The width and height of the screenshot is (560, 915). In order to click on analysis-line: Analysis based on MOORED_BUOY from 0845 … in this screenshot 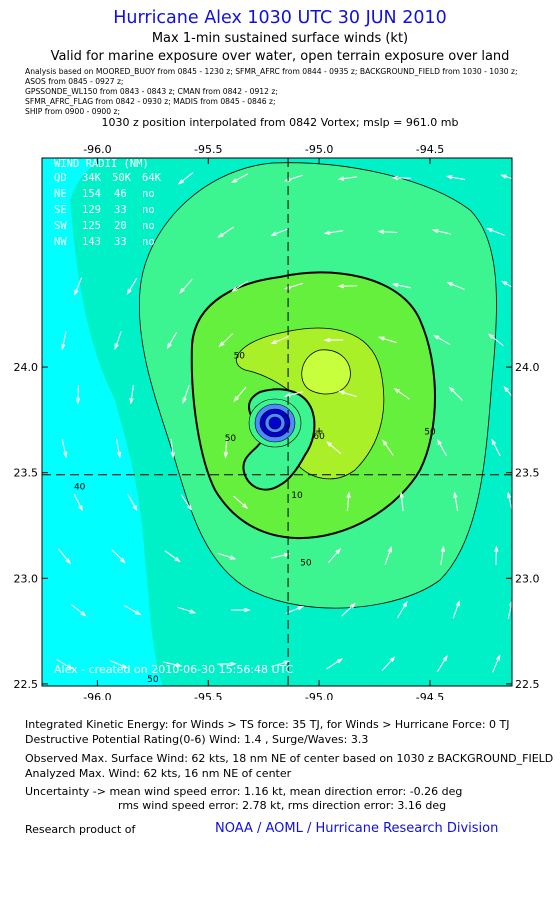, I will do `click(271, 71)`.